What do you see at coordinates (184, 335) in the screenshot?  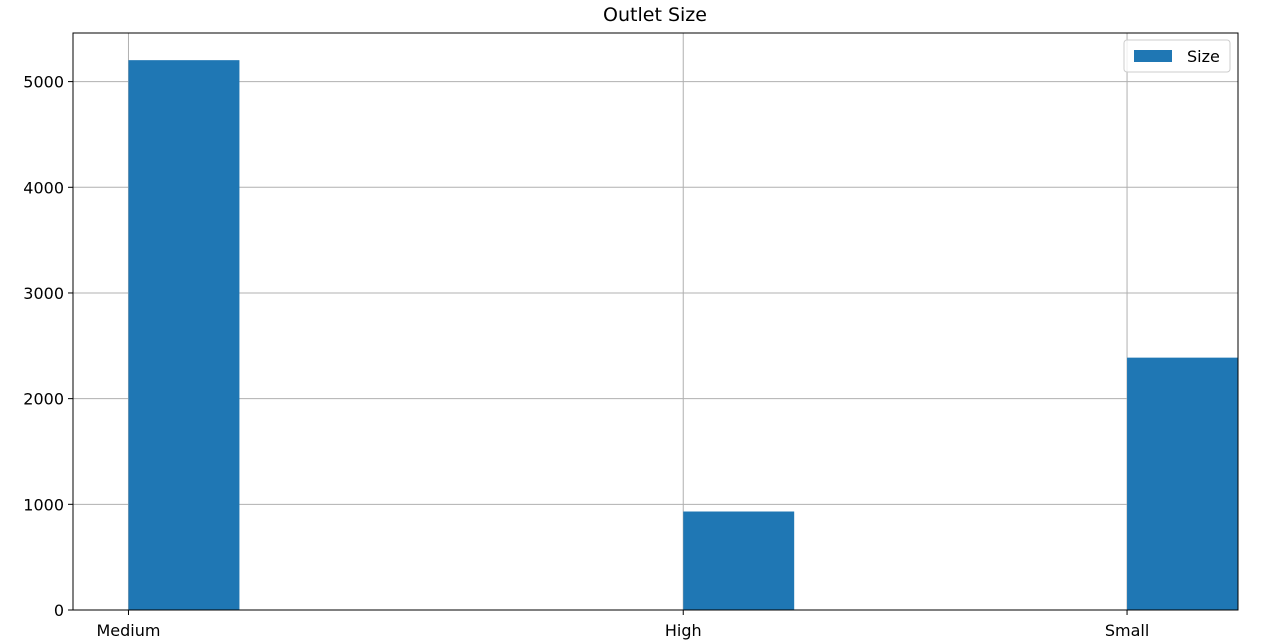 I see `bar-medium` at bounding box center [184, 335].